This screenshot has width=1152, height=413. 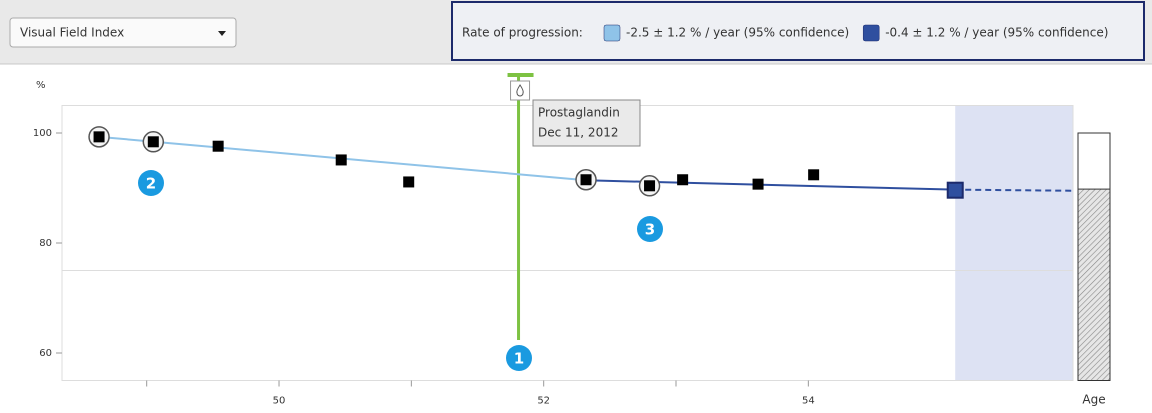 What do you see at coordinates (1094, 284) in the screenshot?
I see `projection-bar-value` at bounding box center [1094, 284].